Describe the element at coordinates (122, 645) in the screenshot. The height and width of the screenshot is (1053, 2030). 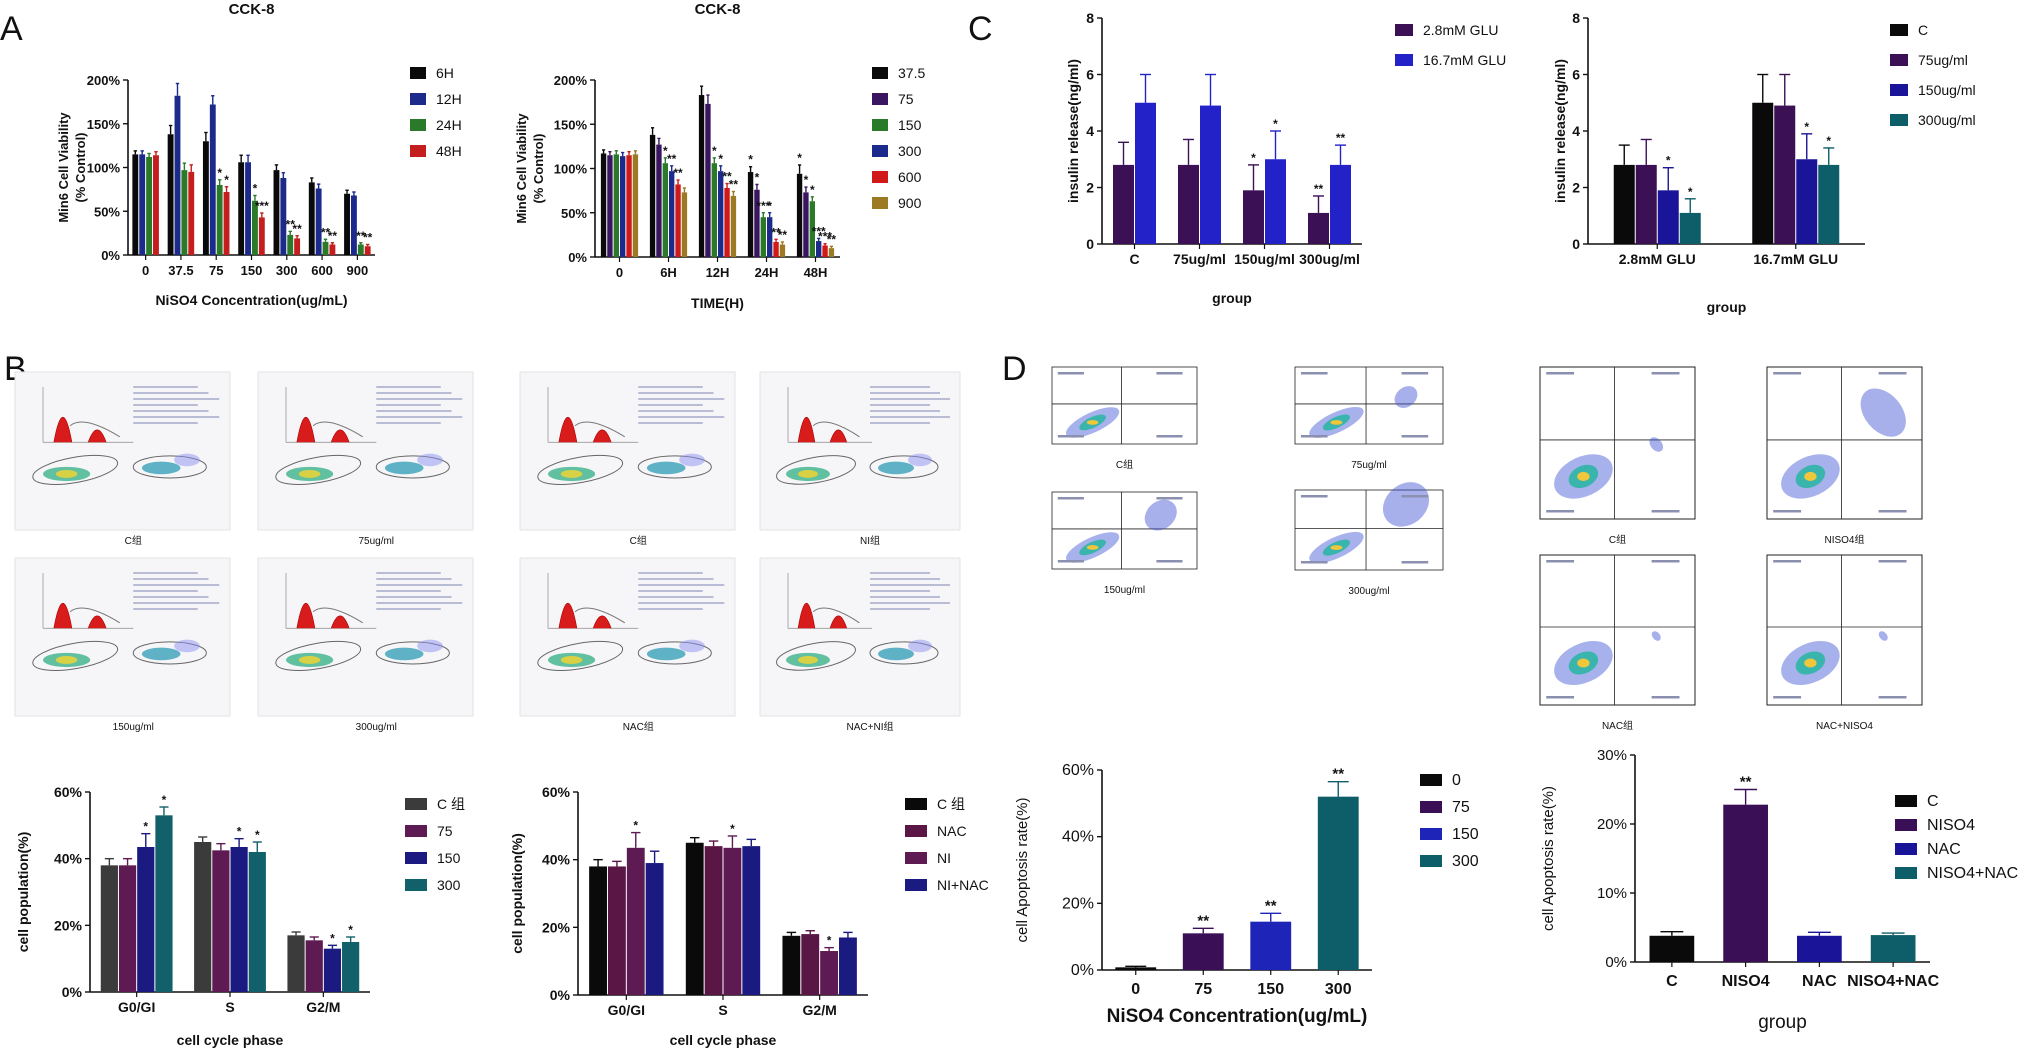
I see `cell-cycle-plot: 150ug/ml` at that location.